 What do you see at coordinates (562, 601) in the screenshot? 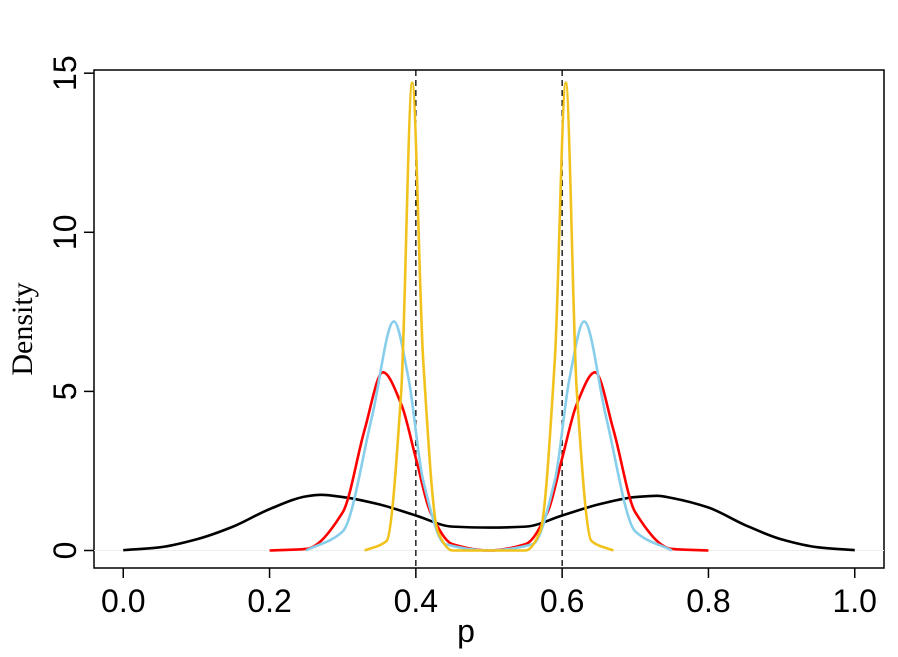
I see `x-tick-label: 0.6` at bounding box center [562, 601].